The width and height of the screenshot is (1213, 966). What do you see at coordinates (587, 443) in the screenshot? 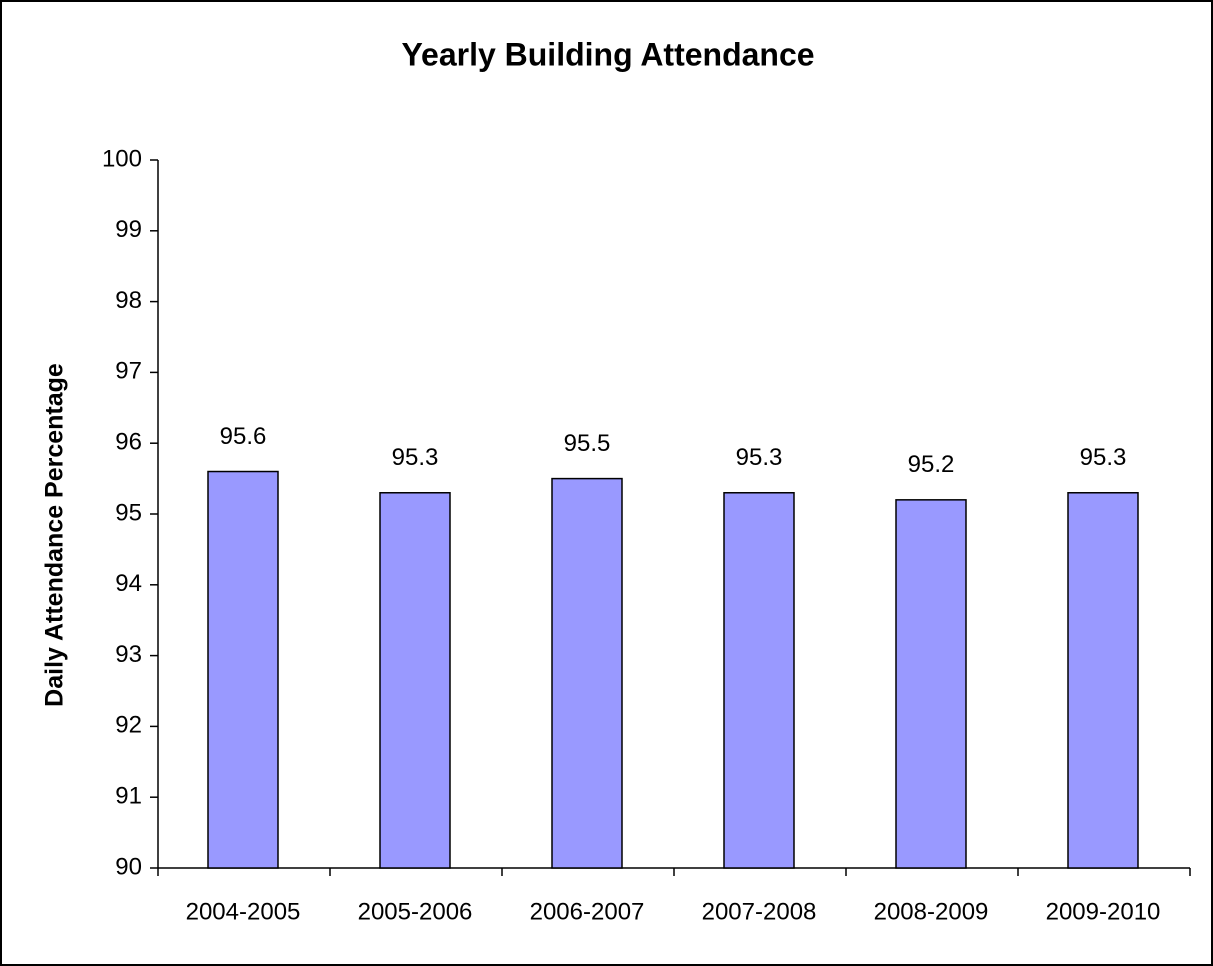
I see `data-label: 95.5` at bounding box center [587, 443].